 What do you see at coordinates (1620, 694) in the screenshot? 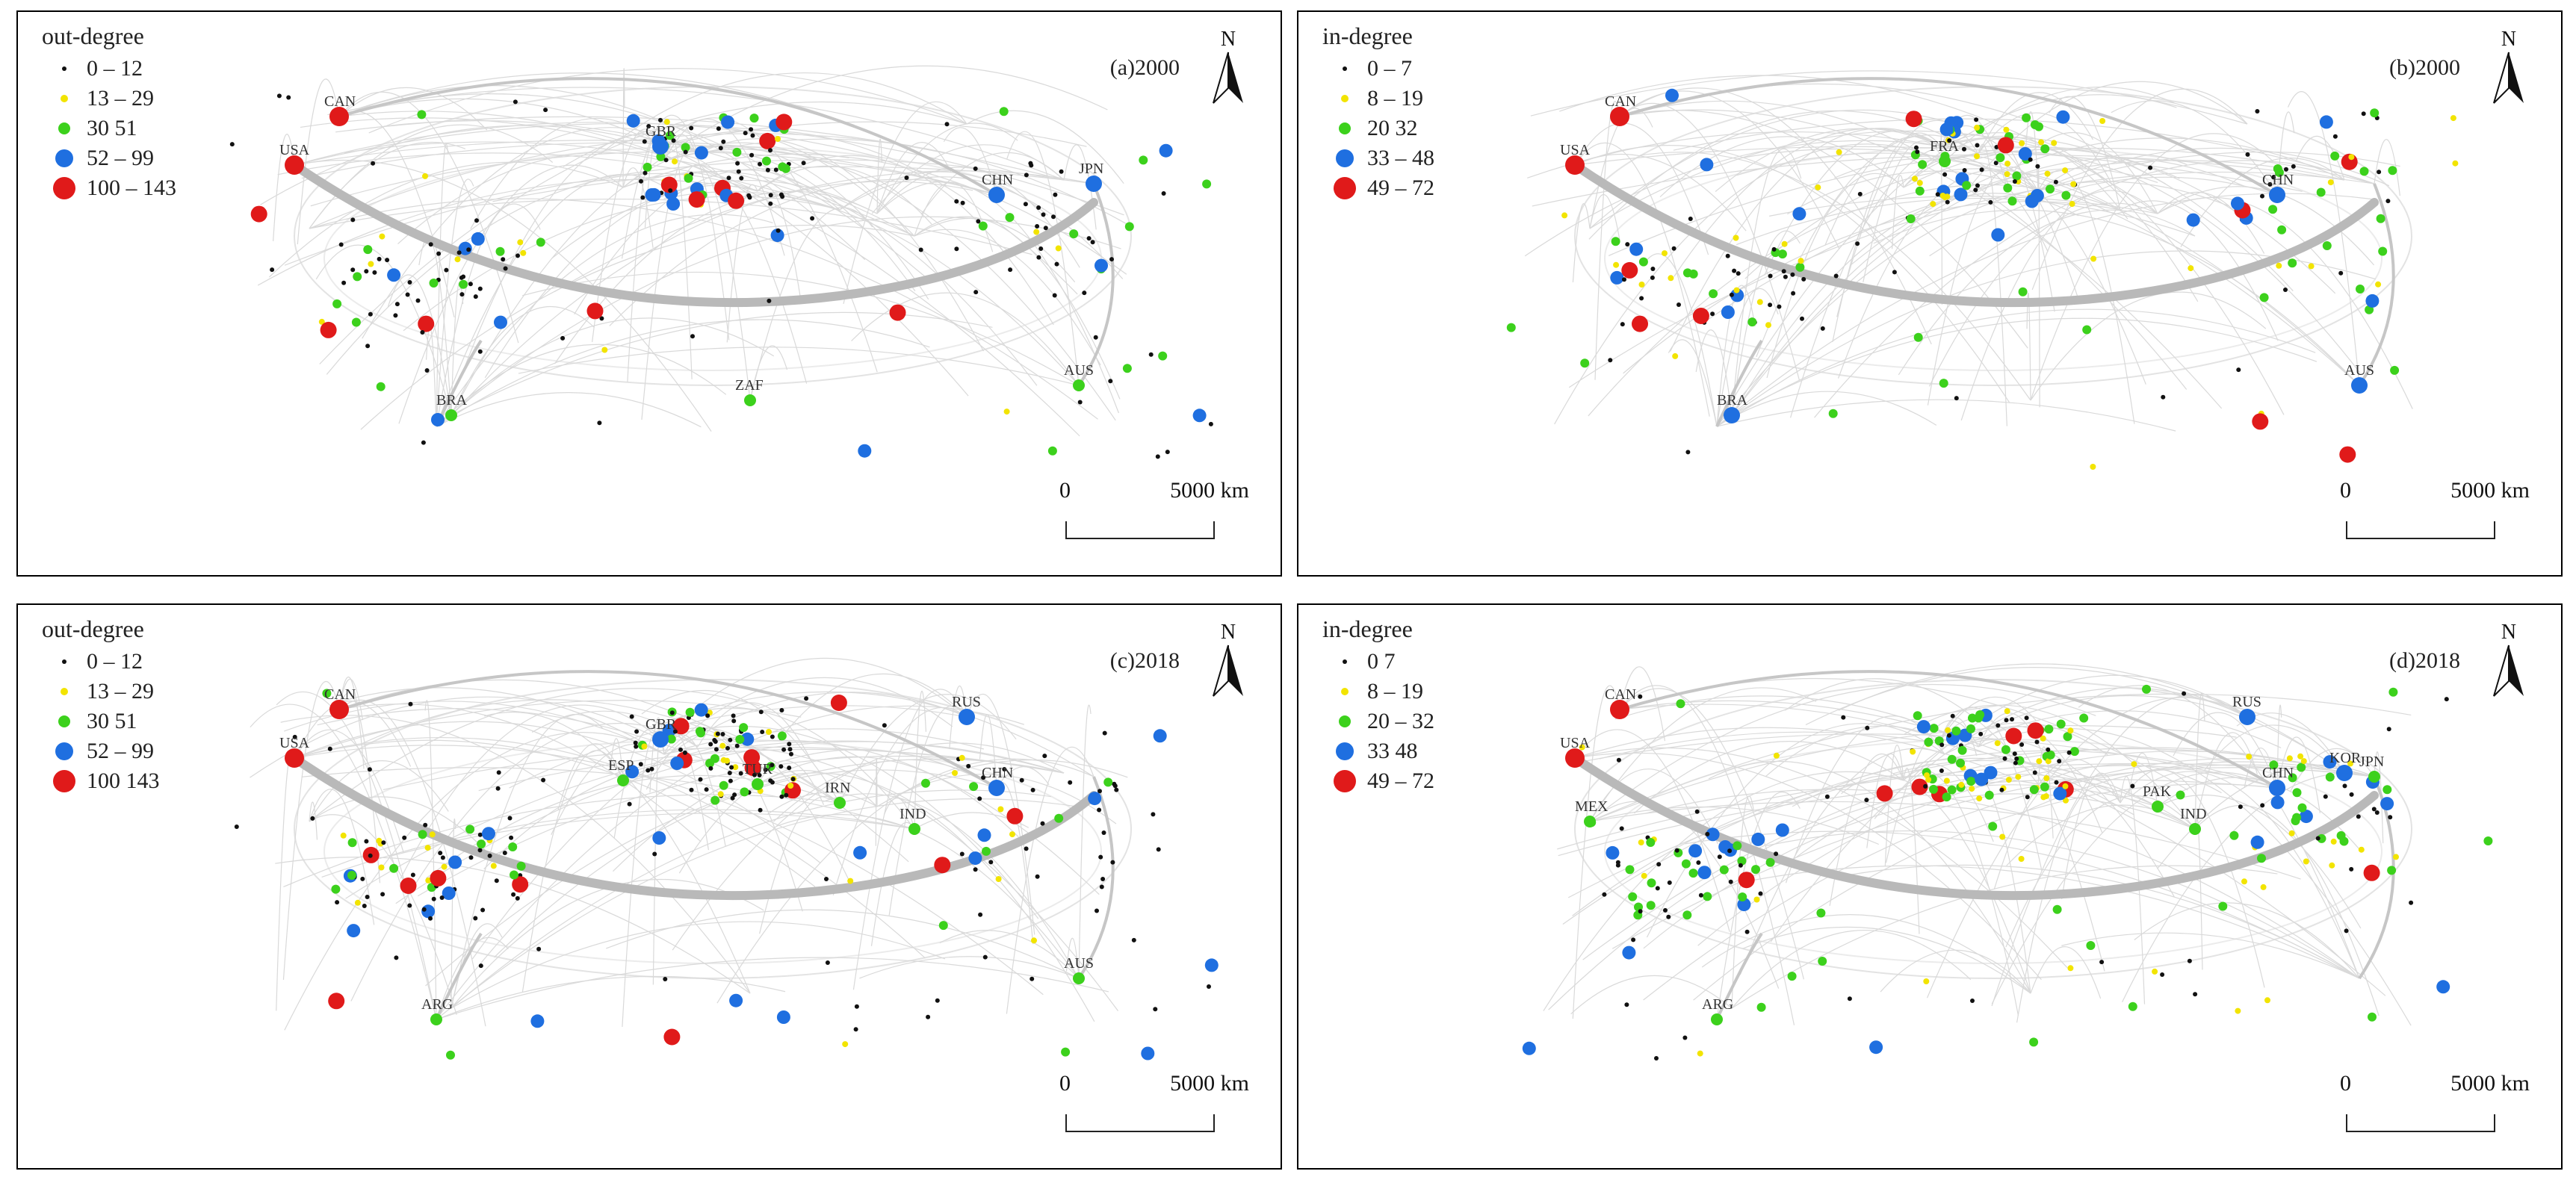
I see `country-label: CAN` at bounding box center [1620, 694].